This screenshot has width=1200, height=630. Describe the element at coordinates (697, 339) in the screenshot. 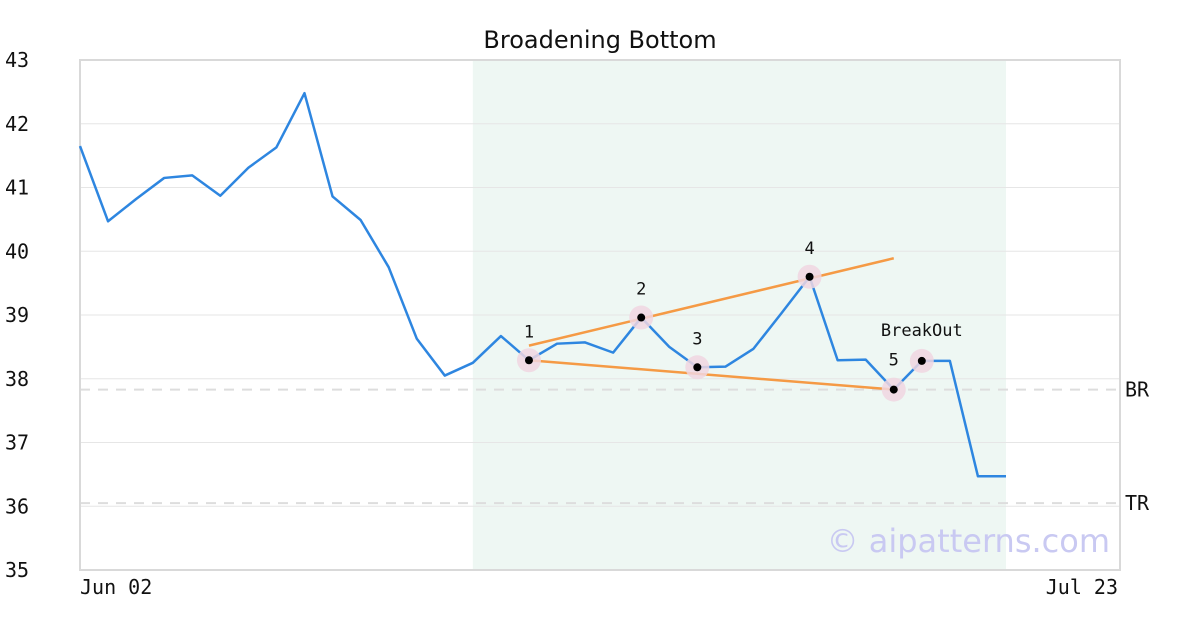

I see `pattern-label: 3` at that location.